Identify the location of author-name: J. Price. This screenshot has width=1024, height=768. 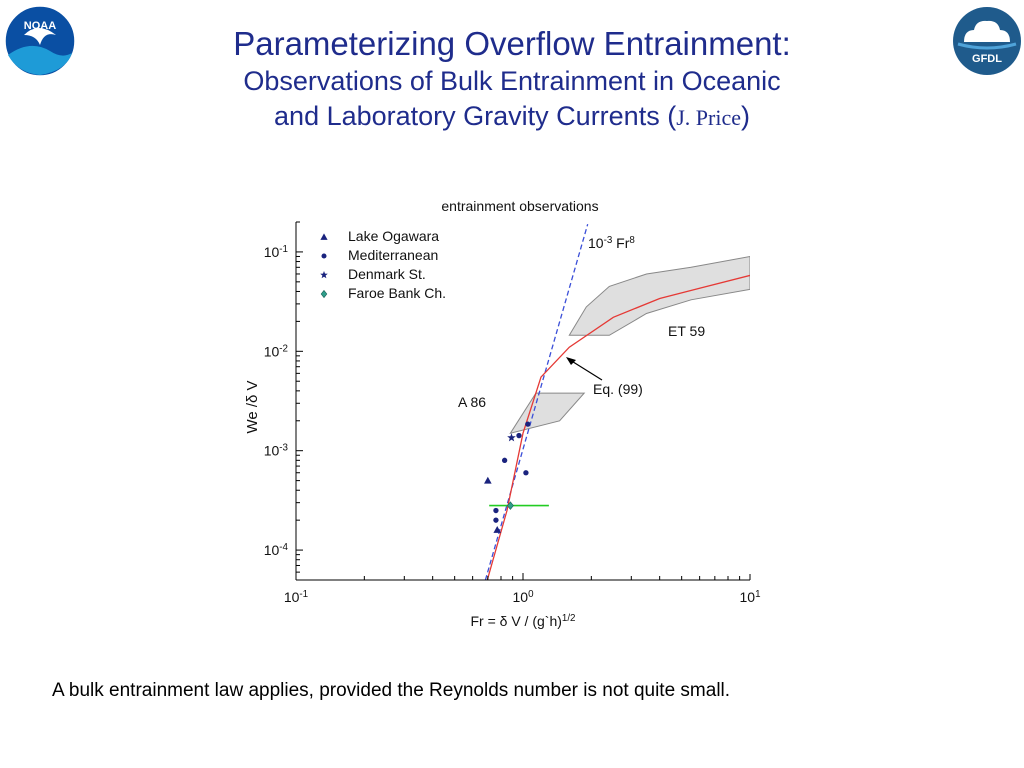
(708, 117).